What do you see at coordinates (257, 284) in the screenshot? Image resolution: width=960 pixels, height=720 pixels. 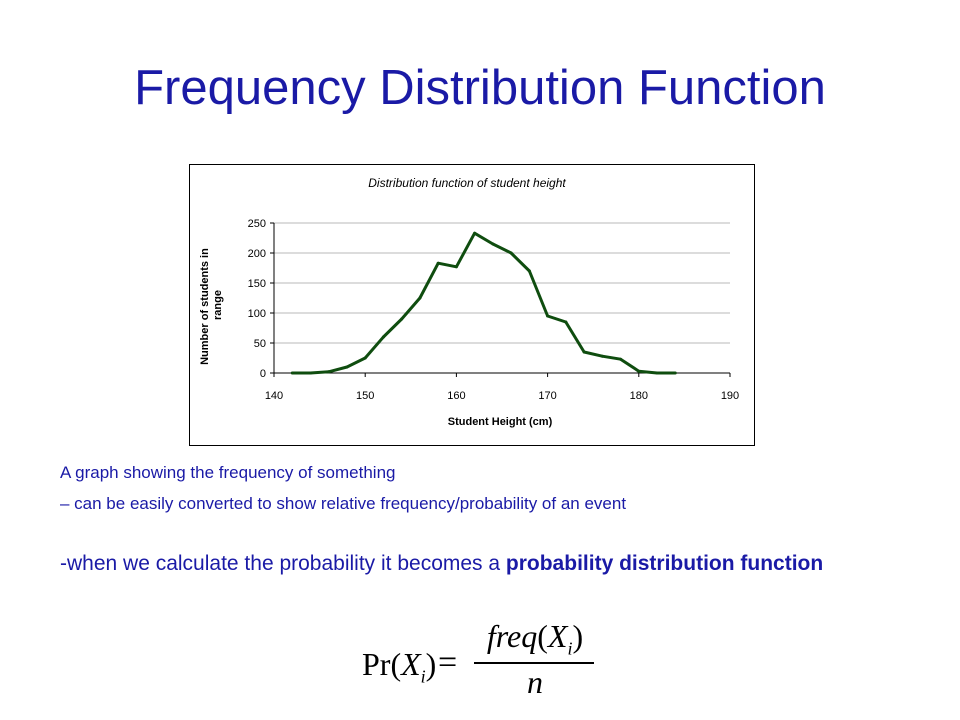 I see `y-tick-label: 150` at bounding box center [257, 284].